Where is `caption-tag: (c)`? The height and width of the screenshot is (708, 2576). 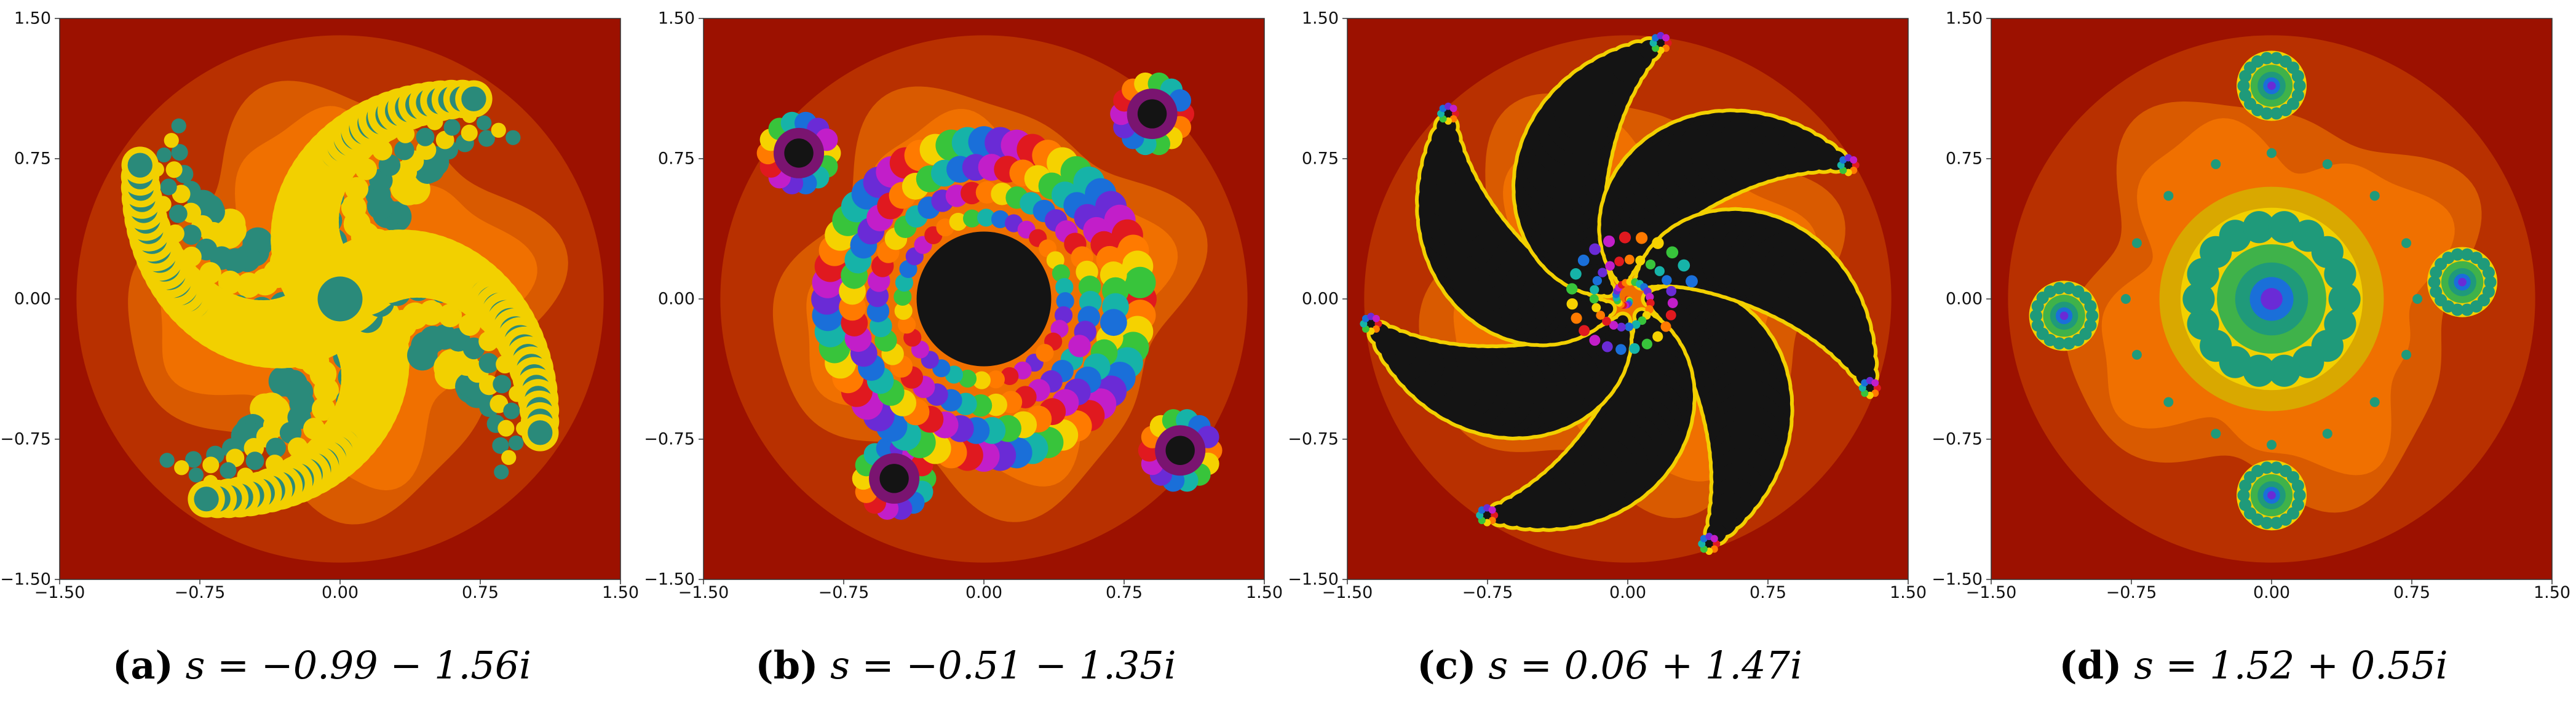 caption-tag: (c) is located at coordinates (1447, 665).